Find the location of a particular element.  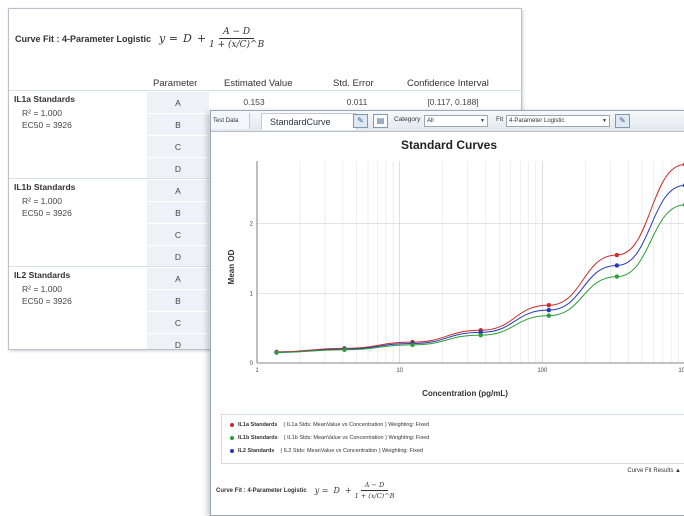

curve-fit-results-toggle: Curve Fit Results ▲ is located at coordinates (654, 471).